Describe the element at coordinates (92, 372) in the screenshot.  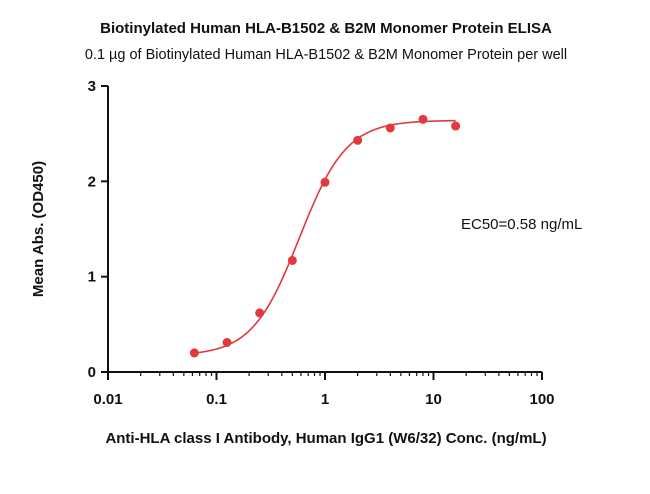
I see `y-tick-label: 0` at that location.